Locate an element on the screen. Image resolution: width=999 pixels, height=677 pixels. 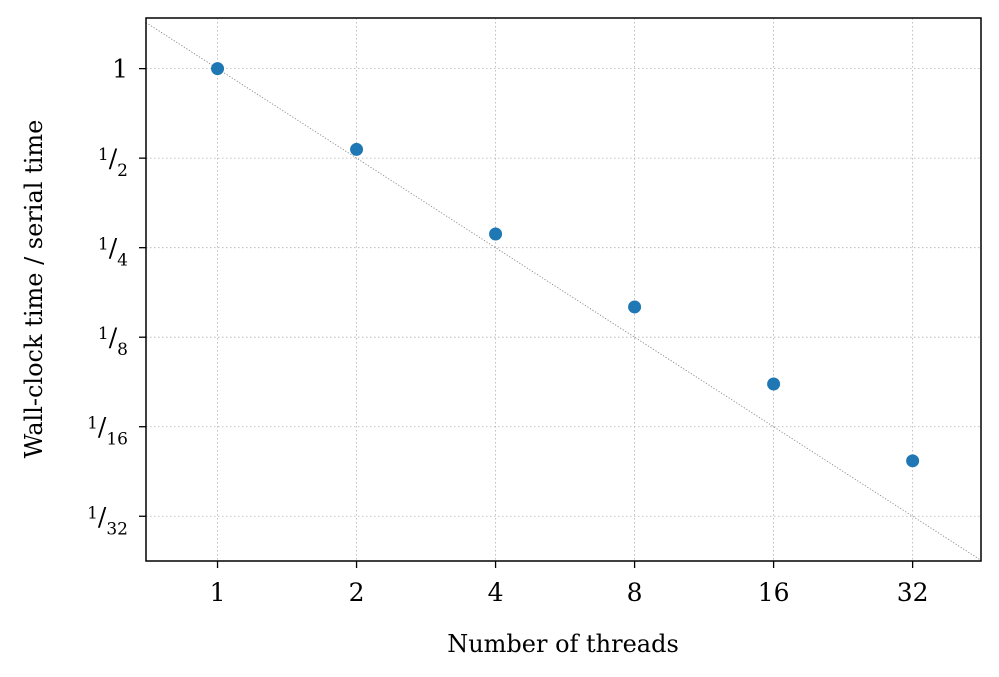
y-tick-label: 1/16 is located at coordinates (107, 431).